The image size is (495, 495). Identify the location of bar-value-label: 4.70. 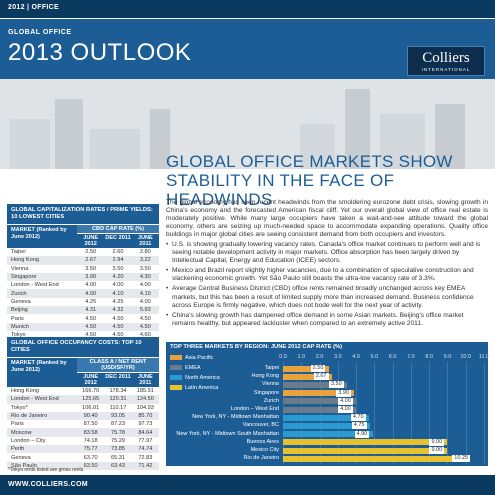
(358, 418).